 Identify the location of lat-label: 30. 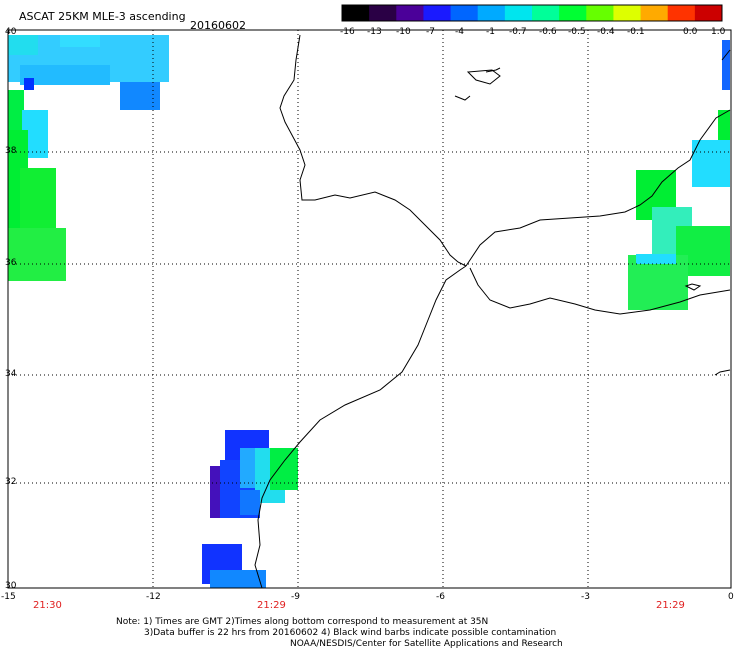
(11, 586).